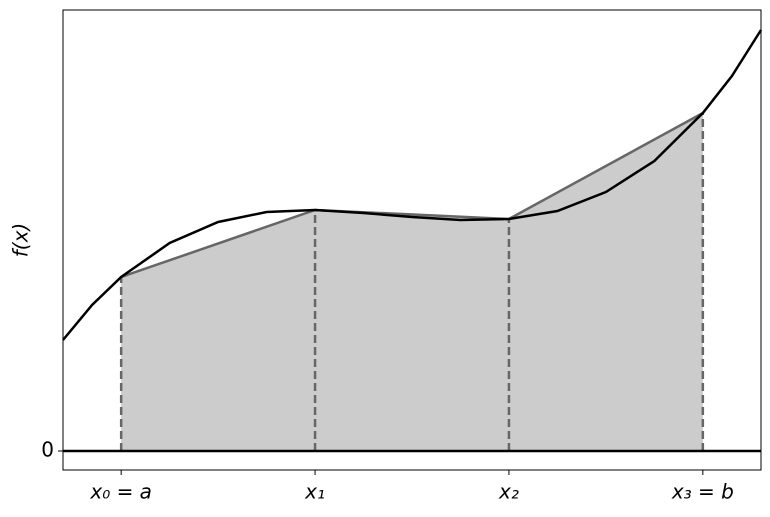 The height and width of the screenshot is (517, 770). I want to click on y-tick-label: 0, so click(47, 450).